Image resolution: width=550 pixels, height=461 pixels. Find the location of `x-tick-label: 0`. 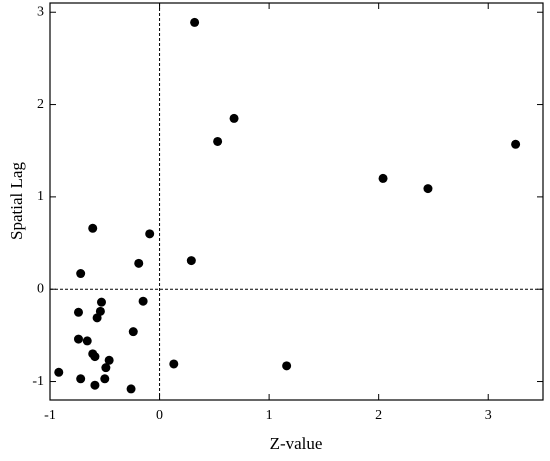

x-tick-label: 0 is located at coordinates (159, 415).